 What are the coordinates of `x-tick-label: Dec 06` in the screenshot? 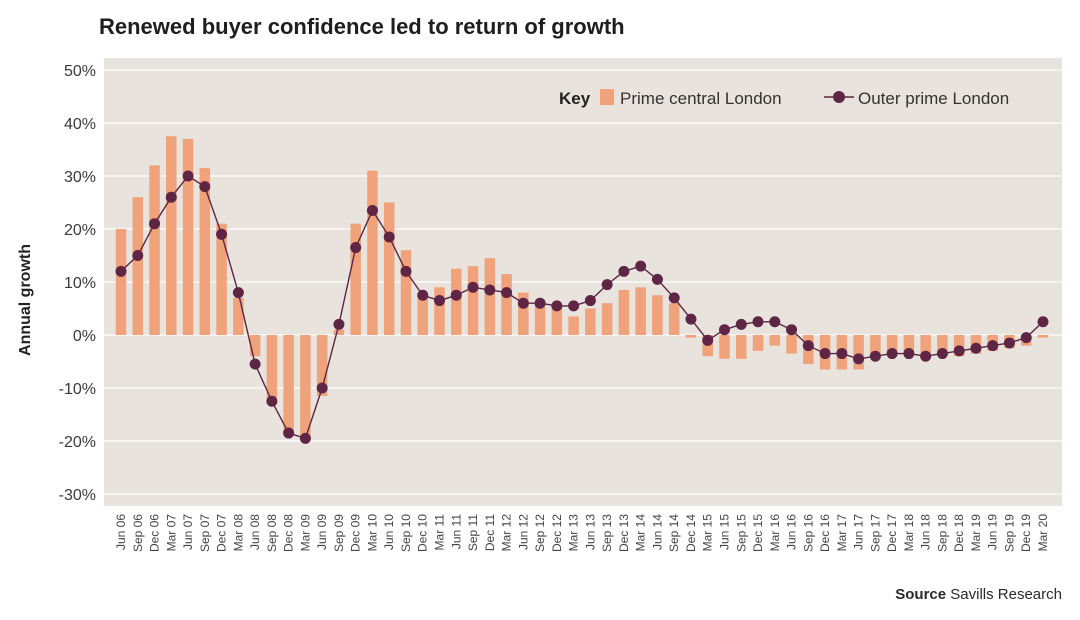 It's located at (155, 533).